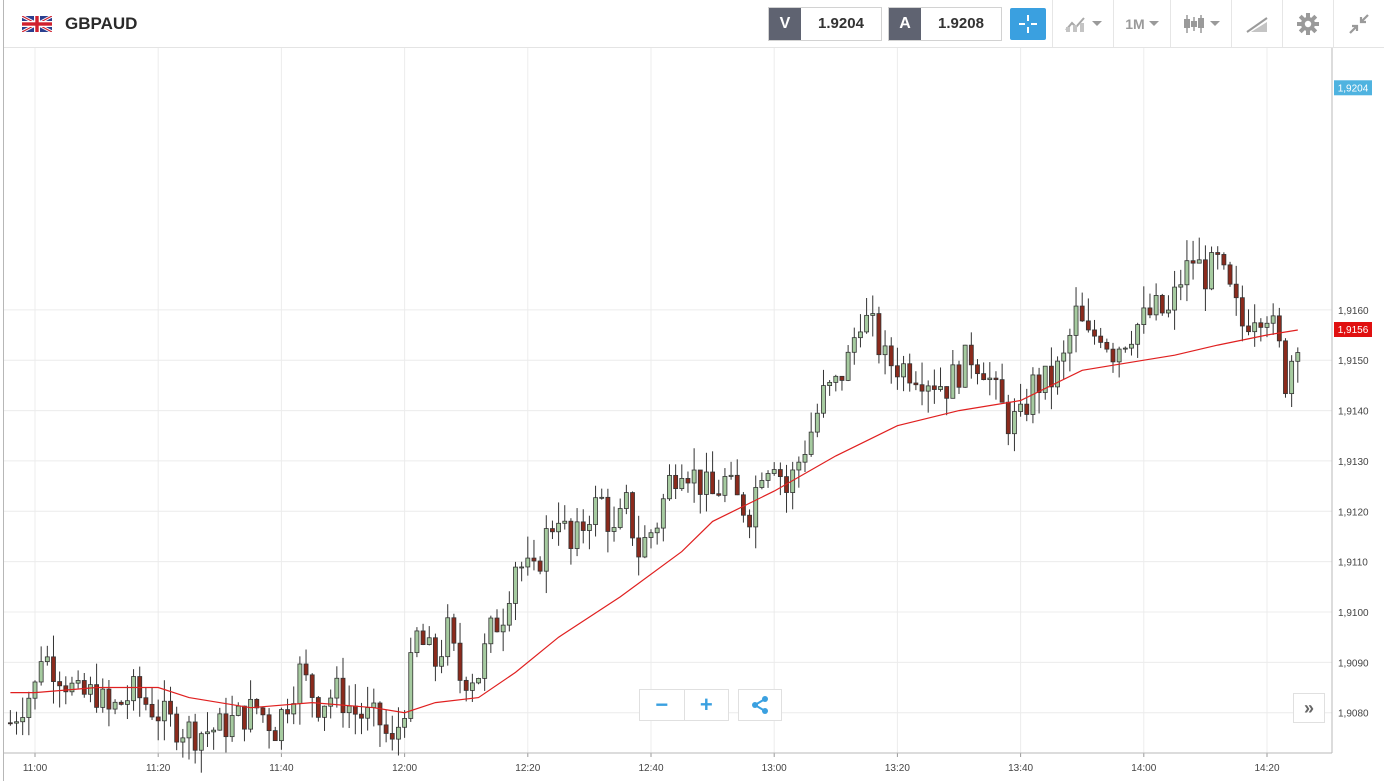  I want to click on share-button, so click(760, 705).